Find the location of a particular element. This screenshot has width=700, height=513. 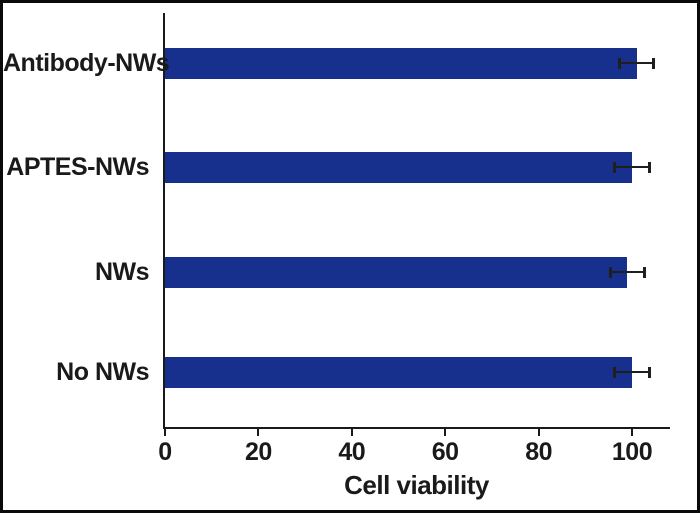

category-label: NWs is located at coordinates (122, 272).